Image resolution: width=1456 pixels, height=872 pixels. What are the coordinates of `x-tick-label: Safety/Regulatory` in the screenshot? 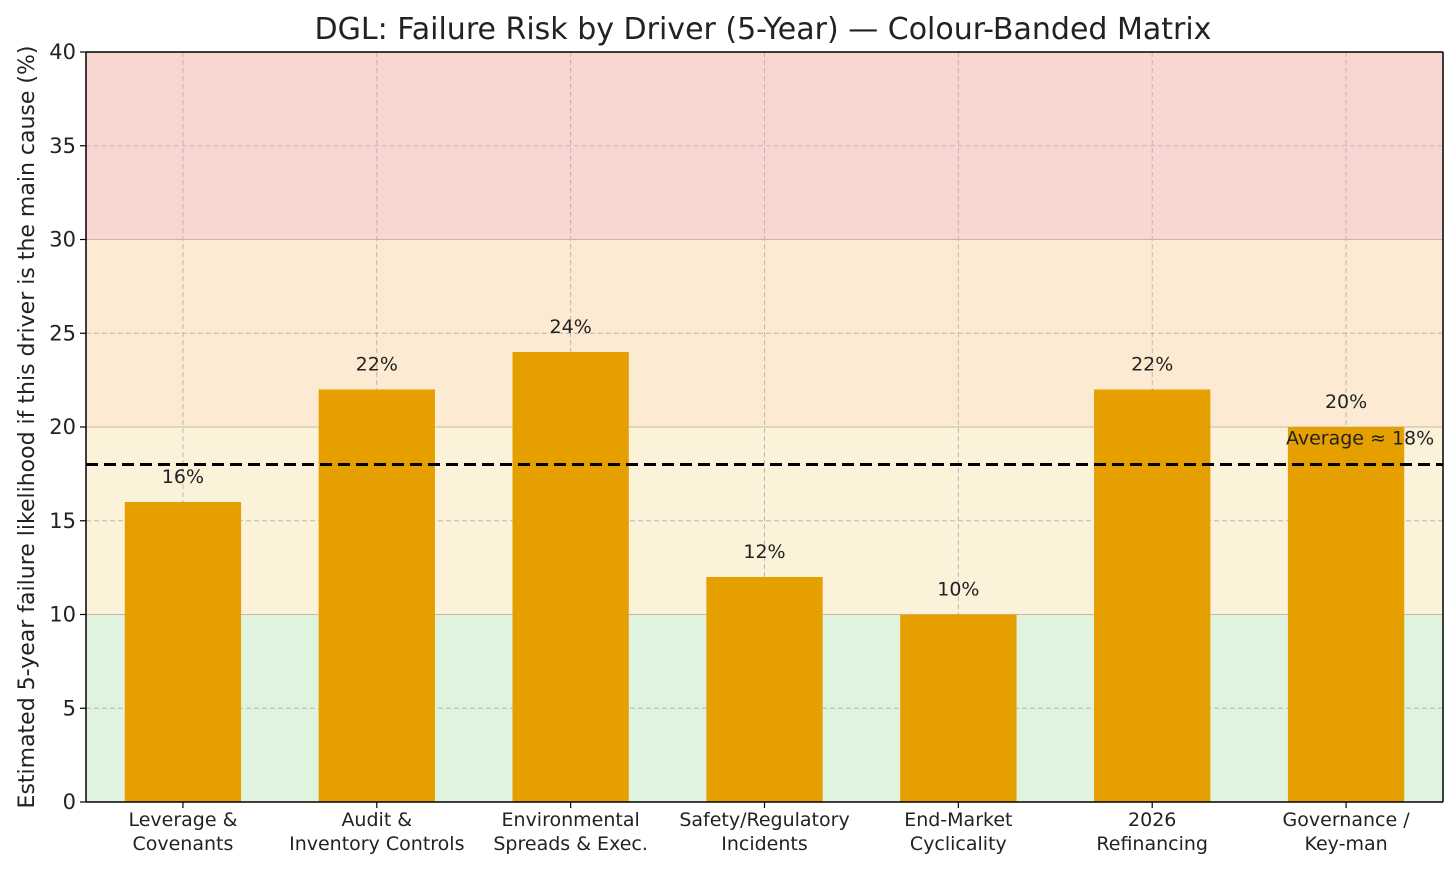 It's located at (764, 820).